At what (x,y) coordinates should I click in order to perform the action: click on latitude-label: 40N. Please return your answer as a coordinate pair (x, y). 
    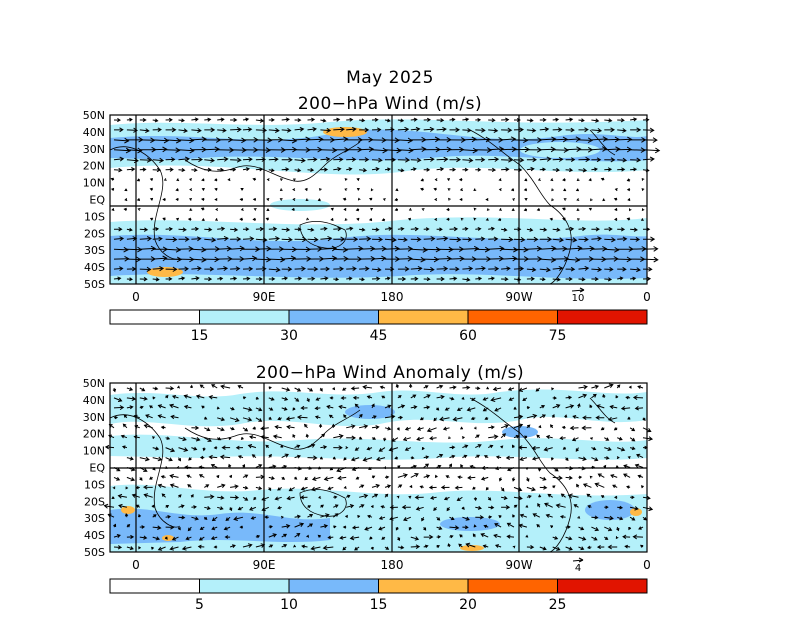
    Looking at the image, I should click on (94, 400).